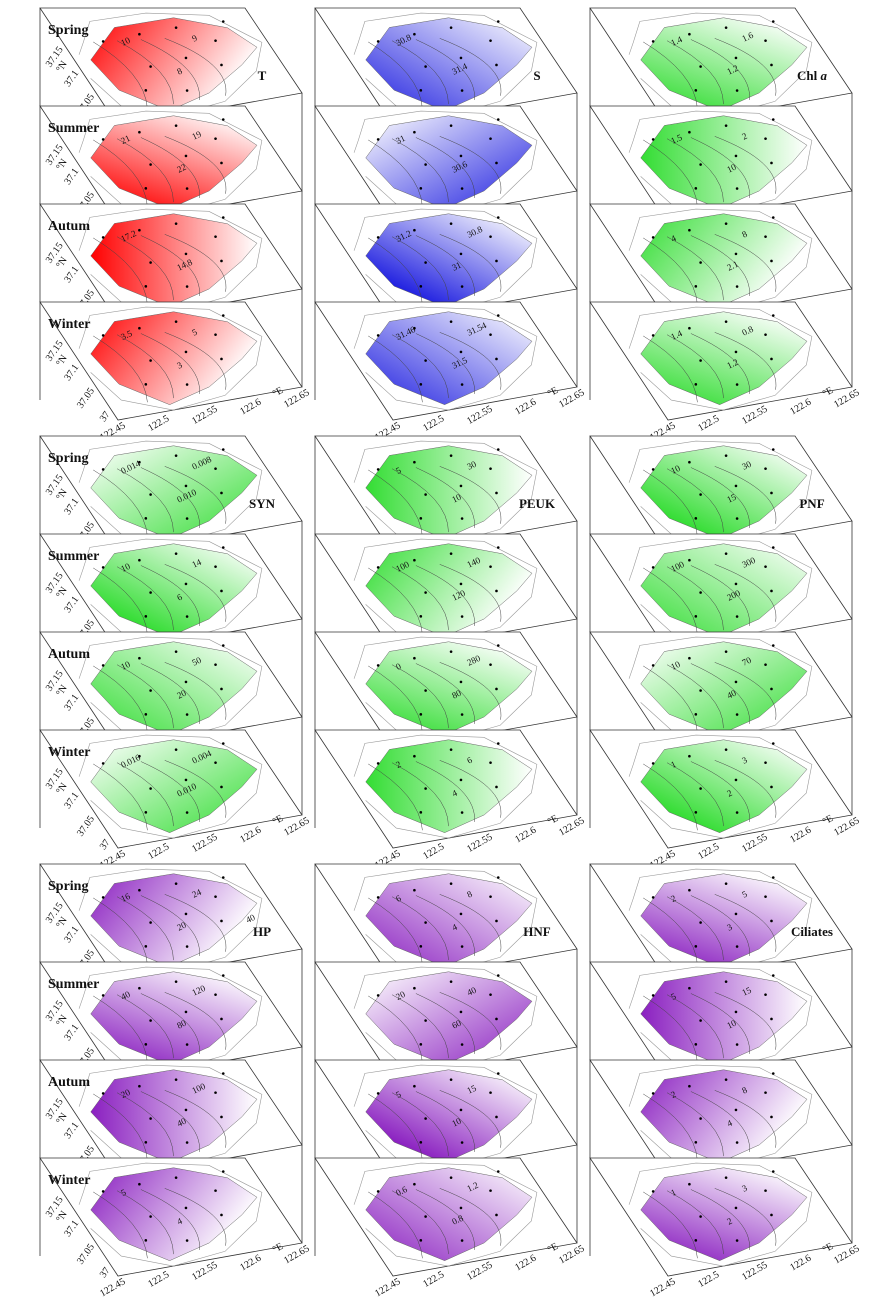 Image resolution: width=877 pixels, height=1300 pixels. I want to click on panel-label: Ciliates, so click(812, 931).